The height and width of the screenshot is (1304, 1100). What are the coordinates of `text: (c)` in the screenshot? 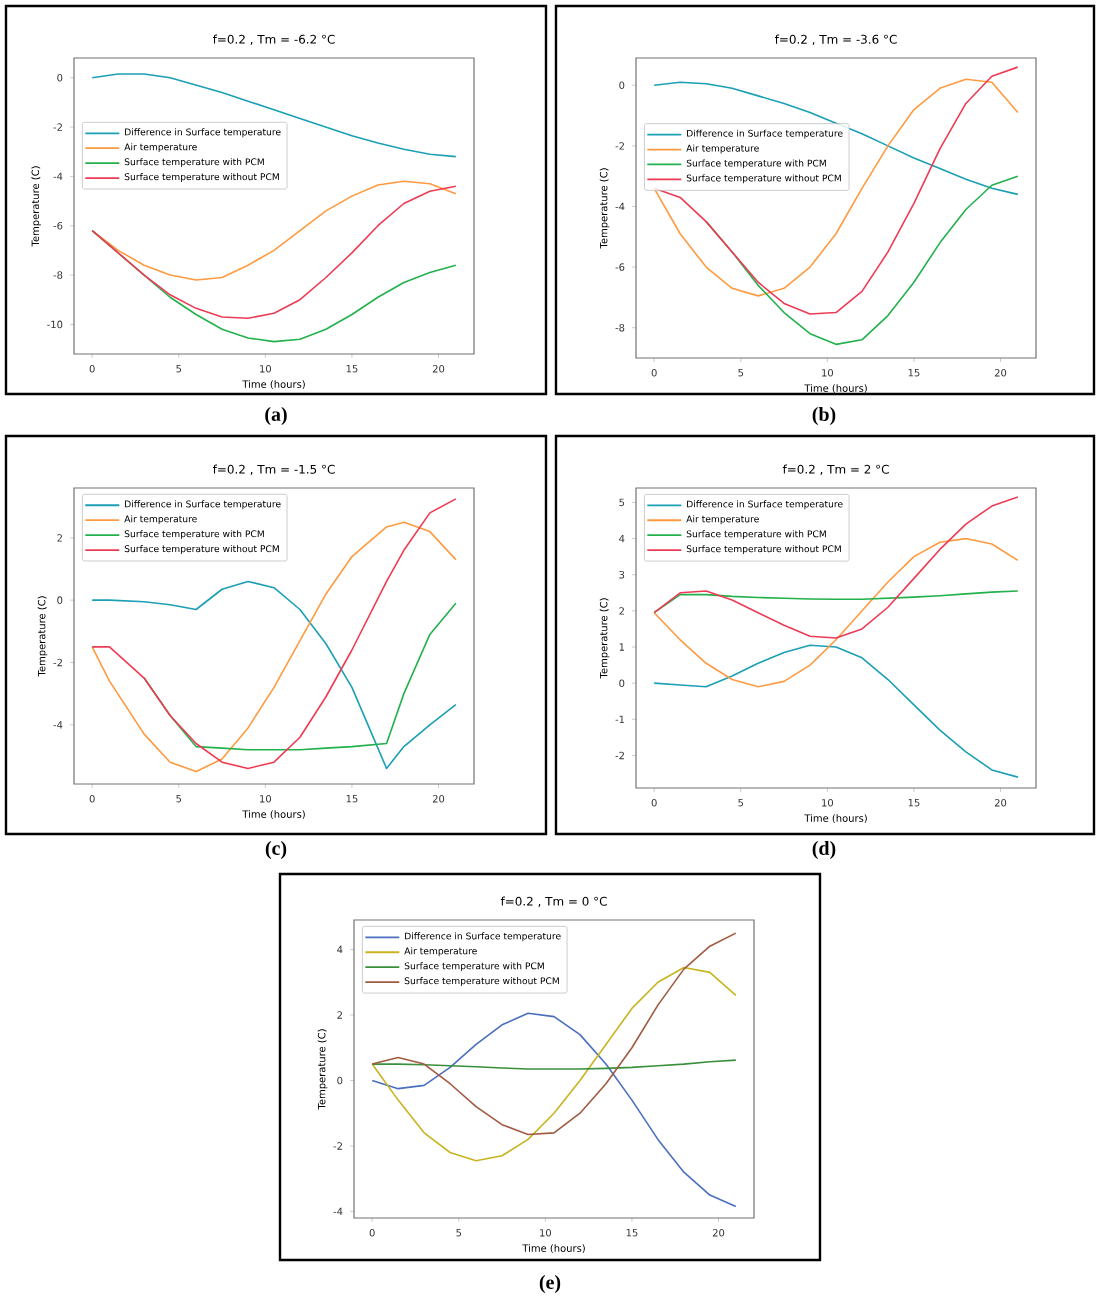 It's located at (276, 850).